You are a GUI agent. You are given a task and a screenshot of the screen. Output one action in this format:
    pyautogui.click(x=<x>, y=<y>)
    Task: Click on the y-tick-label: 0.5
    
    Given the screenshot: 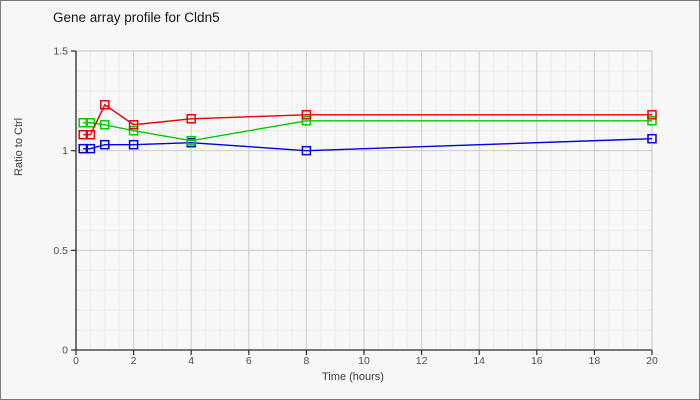 What is the action you would take?
    pyautogui.click(x=60, y=251)
    